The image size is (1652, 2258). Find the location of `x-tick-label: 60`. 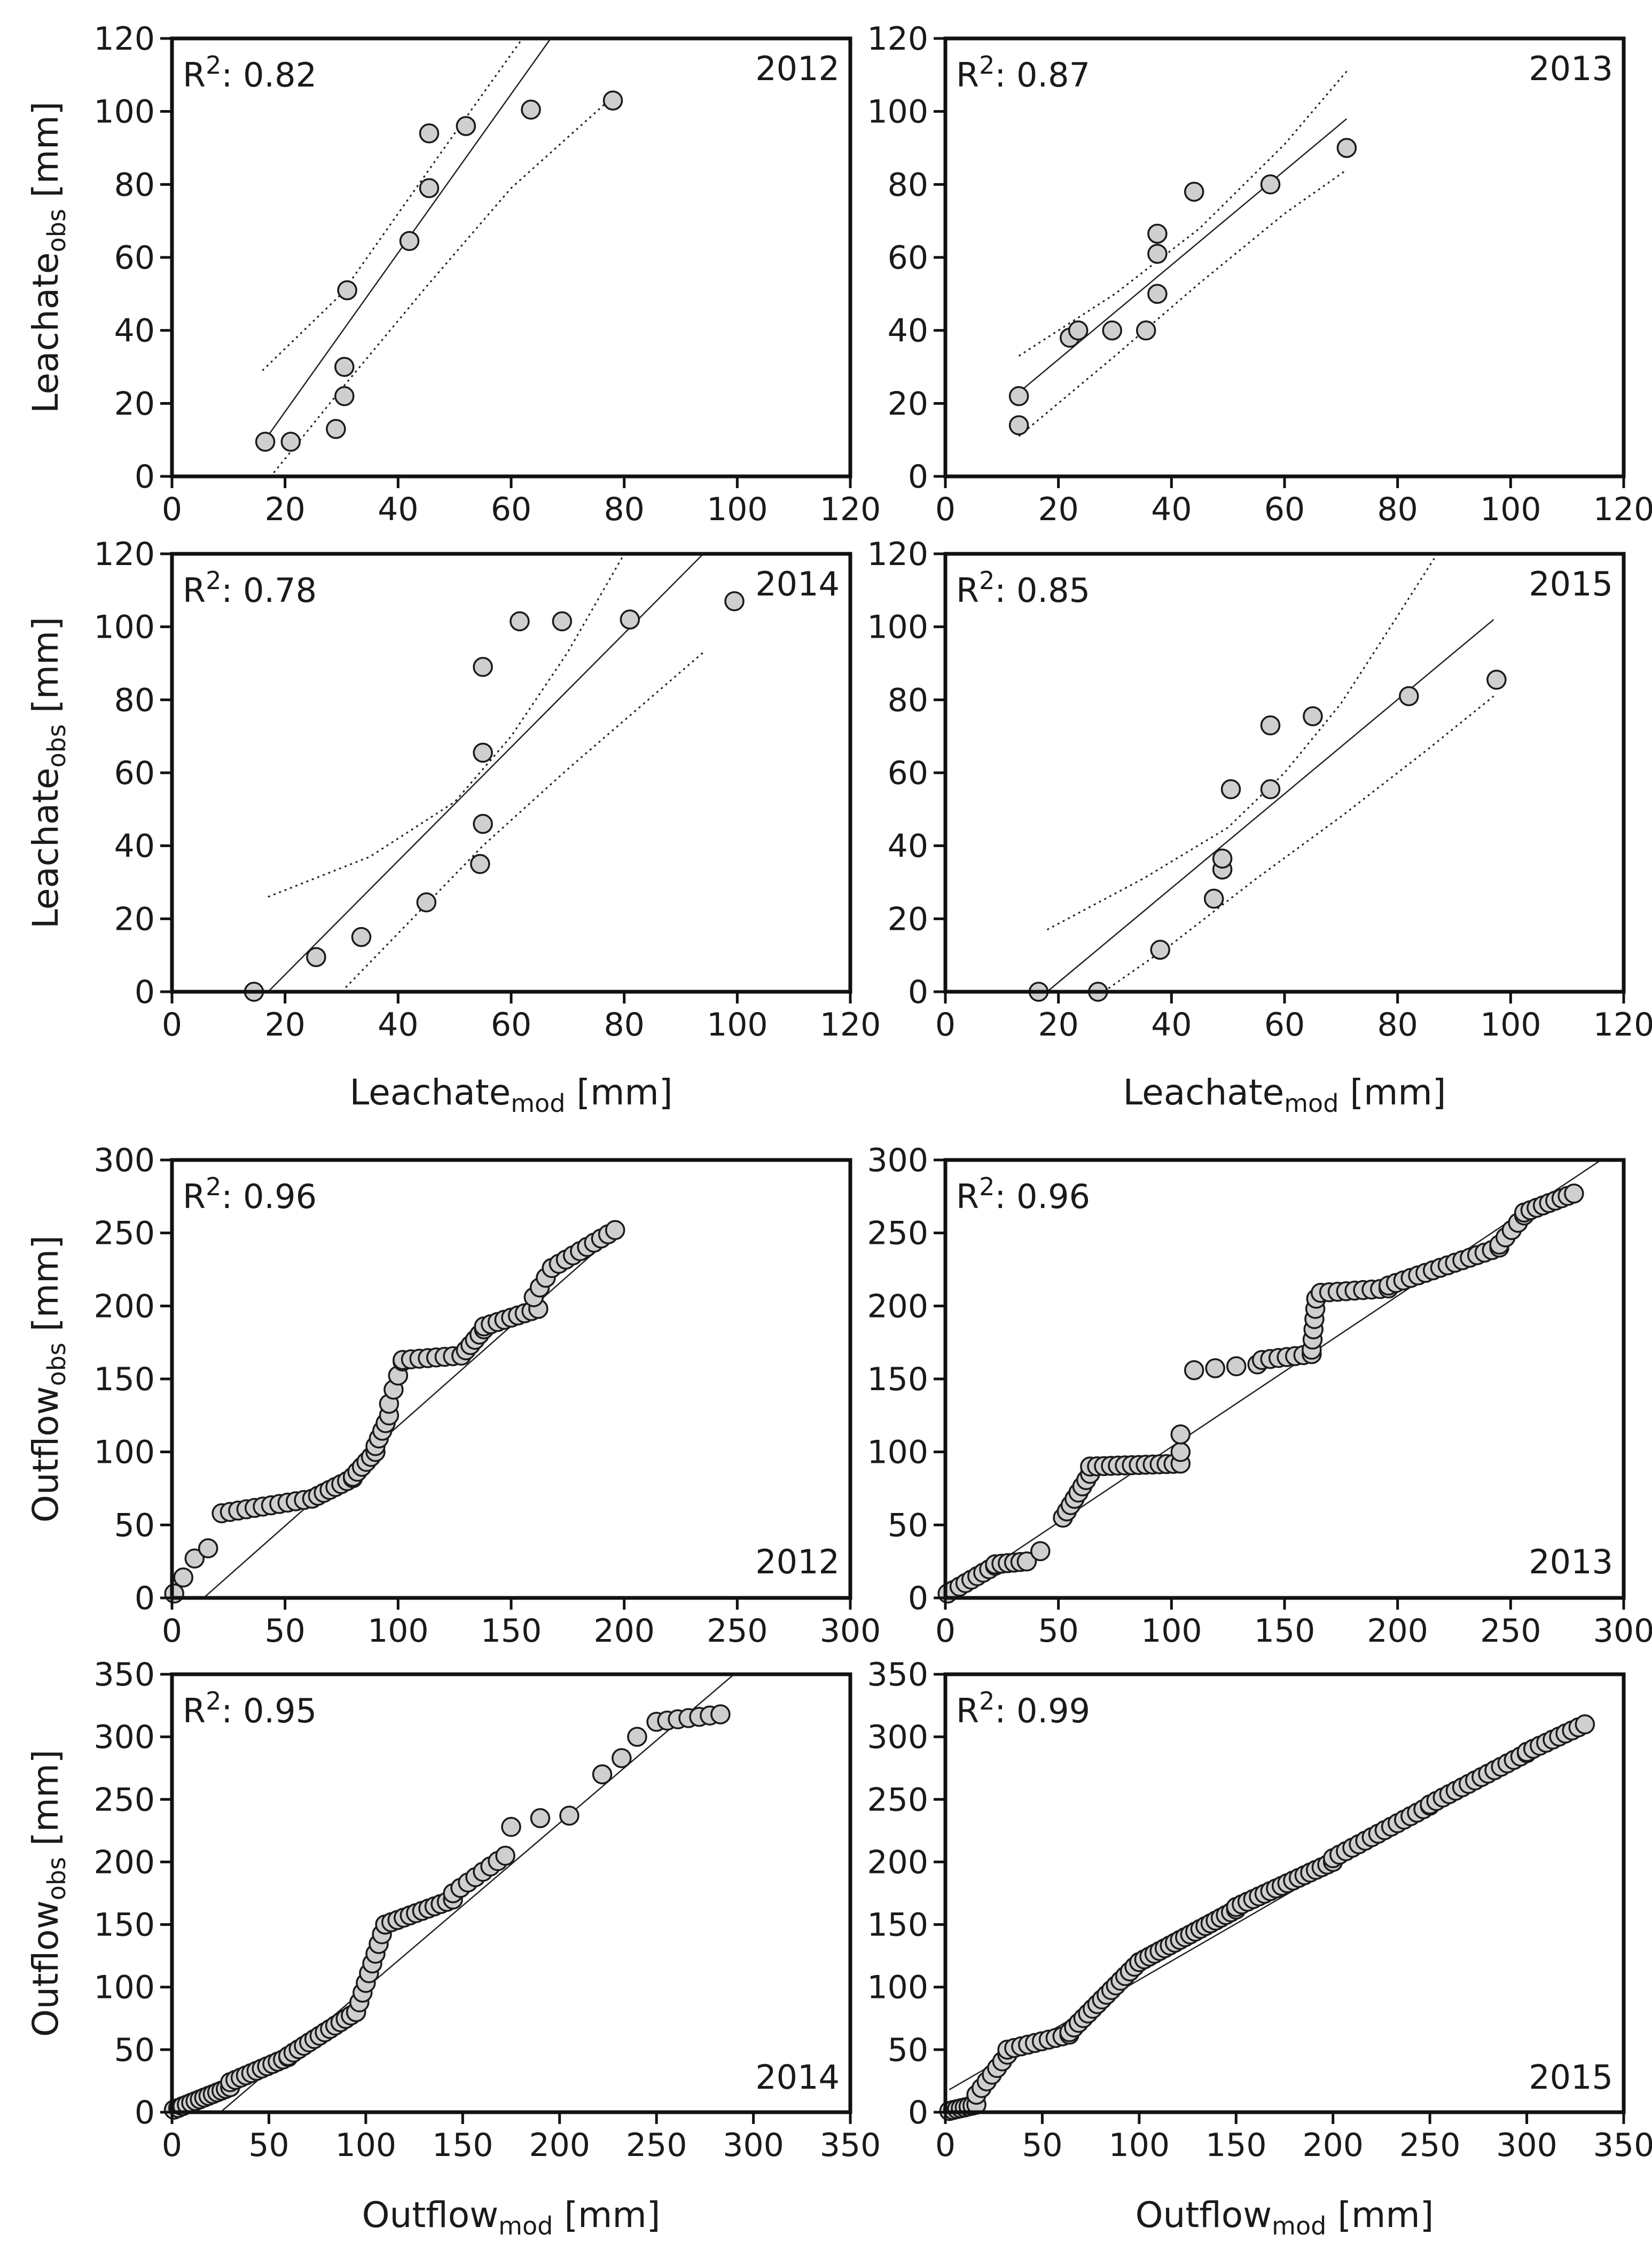

x-tick-label: 60 is located at coordinates (1284, 509).